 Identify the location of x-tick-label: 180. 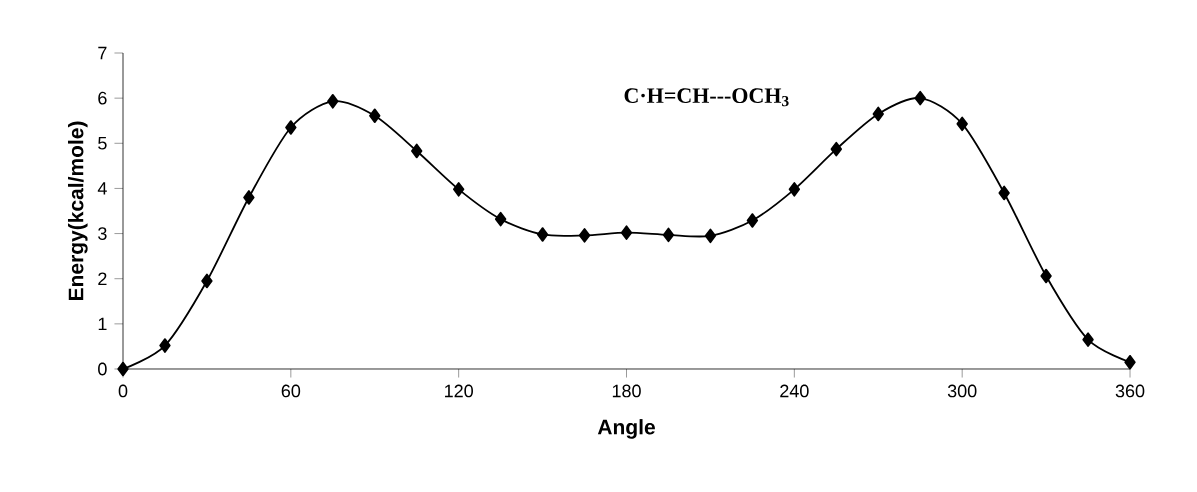
(626, 391).